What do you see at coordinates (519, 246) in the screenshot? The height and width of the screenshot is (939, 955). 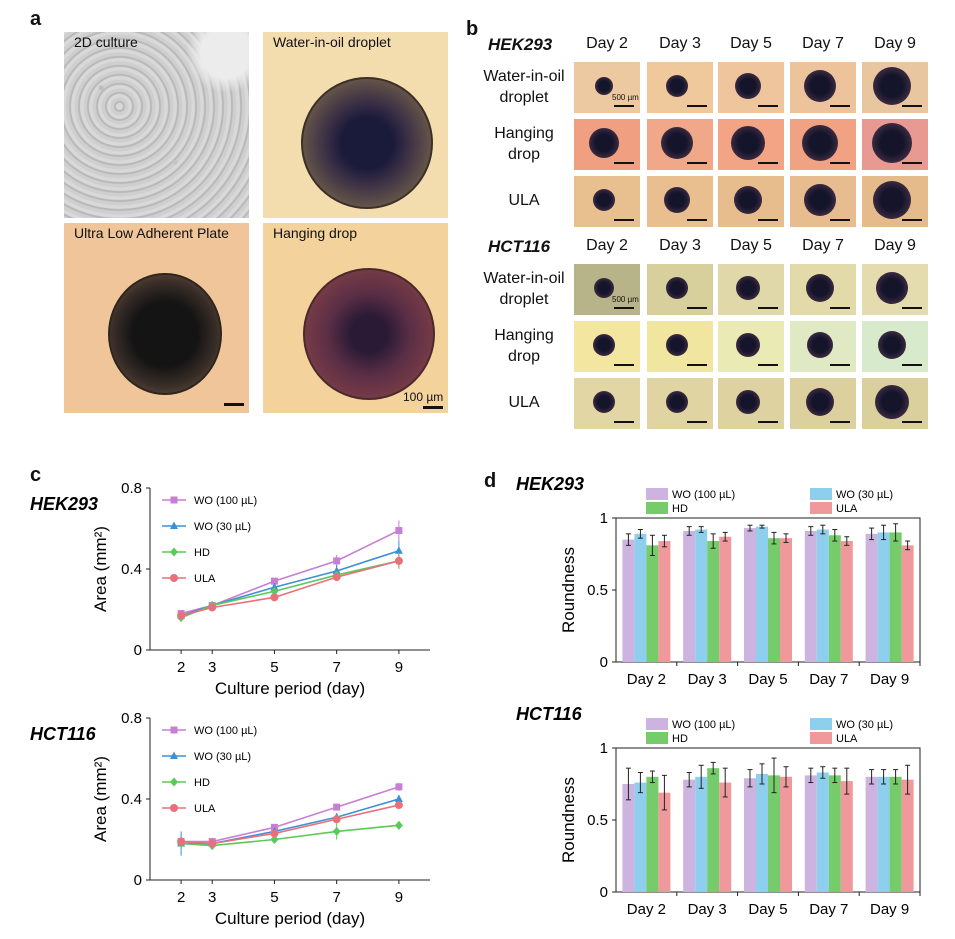 I see `cell-line-label: HCT116` at bounding box center [519, 246].